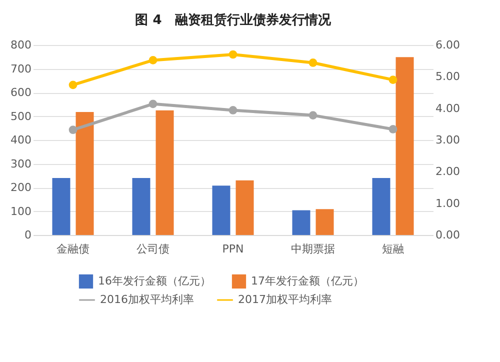 Image resolution: width=500 pixels, height=362 pixels. What do you see at coordinates (21, 69) in the screenshot?
I see `y-tick-label: 700` at bounding box center [21, 69].